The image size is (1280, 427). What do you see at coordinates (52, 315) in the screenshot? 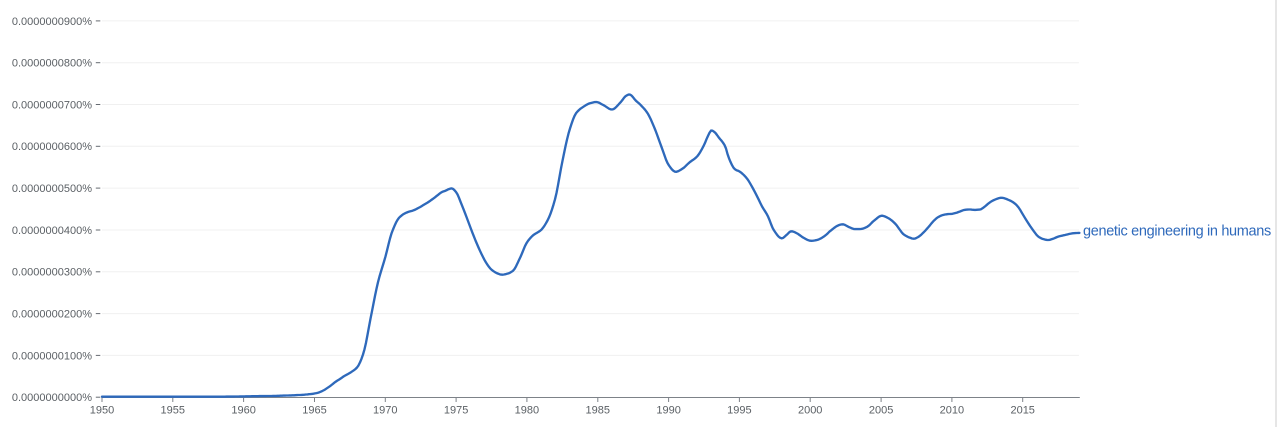
I see `svg-text: 0.0000000200%` at bounding box center [52, 315].